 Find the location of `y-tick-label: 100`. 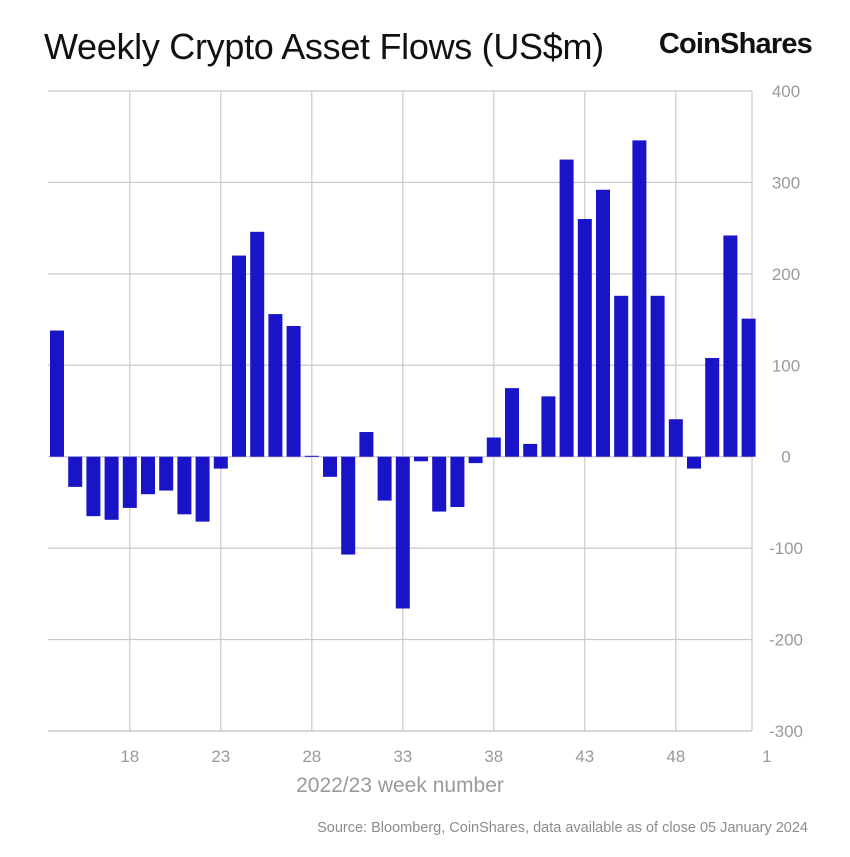

y-tick-label: 100 is located at coordinates (786, 365).